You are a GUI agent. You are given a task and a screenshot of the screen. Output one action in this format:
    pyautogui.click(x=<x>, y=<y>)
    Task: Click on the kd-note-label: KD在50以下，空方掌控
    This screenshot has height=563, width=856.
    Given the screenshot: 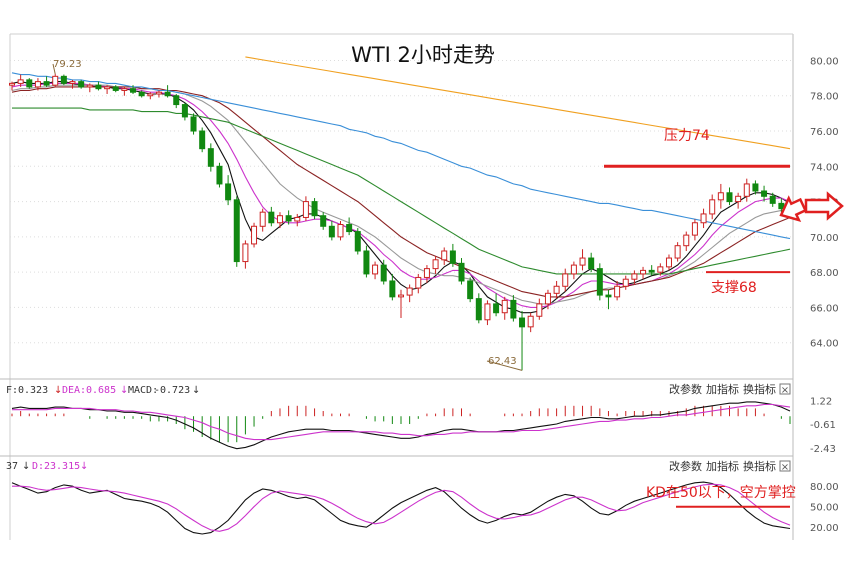 What is the action you would take?
    pyautogui.click(x=721, y=493)
    